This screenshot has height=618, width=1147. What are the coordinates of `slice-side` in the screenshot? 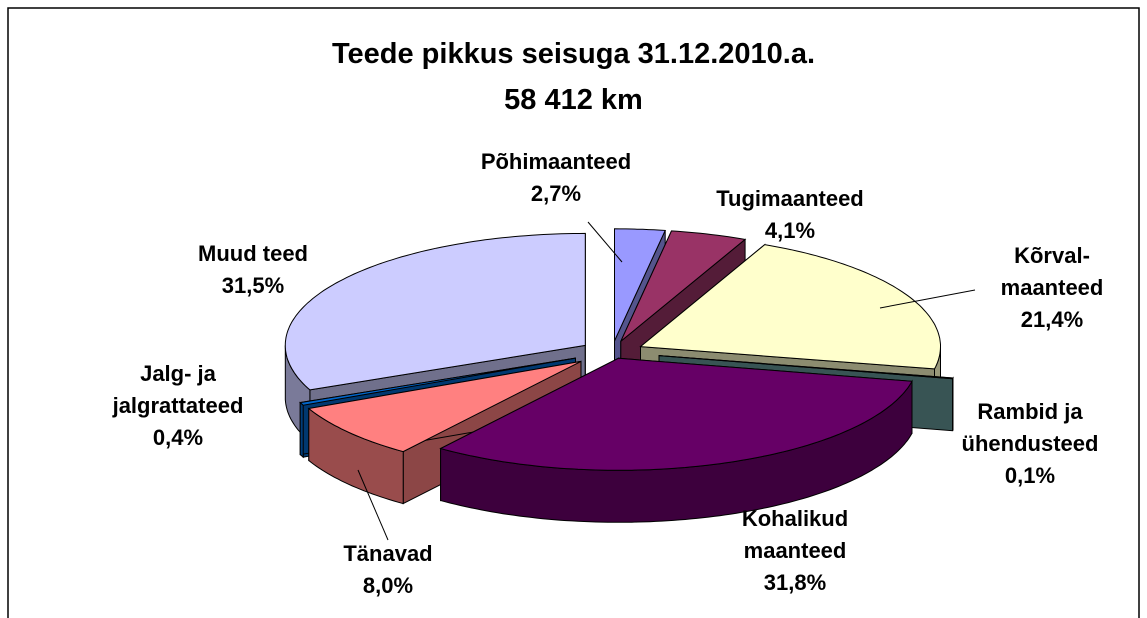 It's located at (301, 430).